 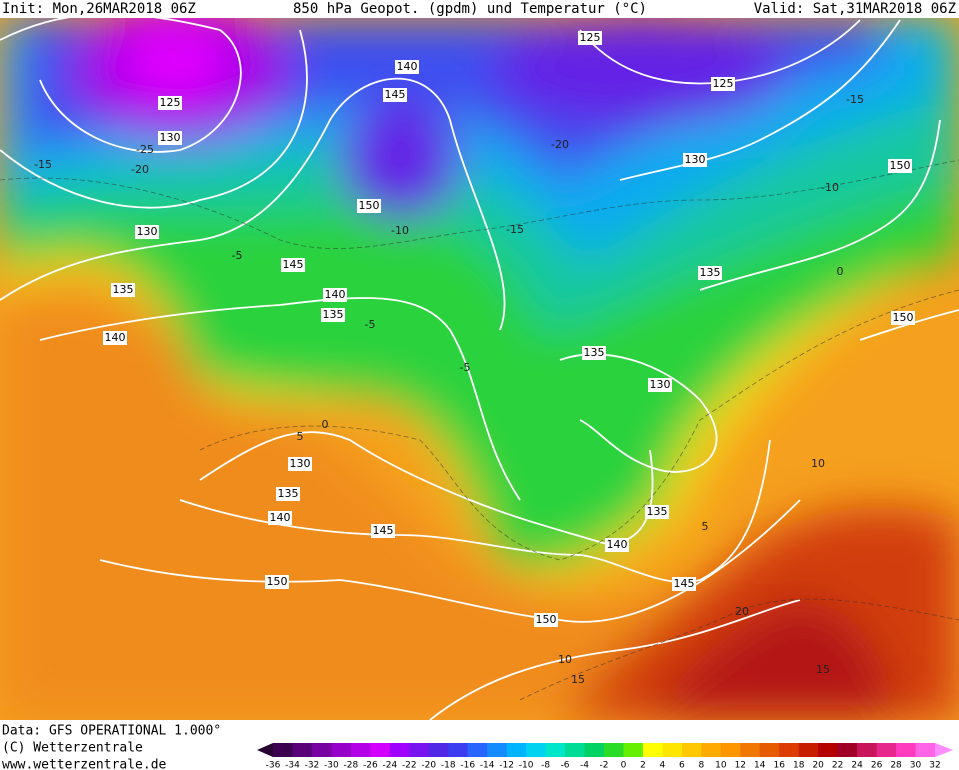 I want to click on scale-label: -2, so click(x=604, y=765).